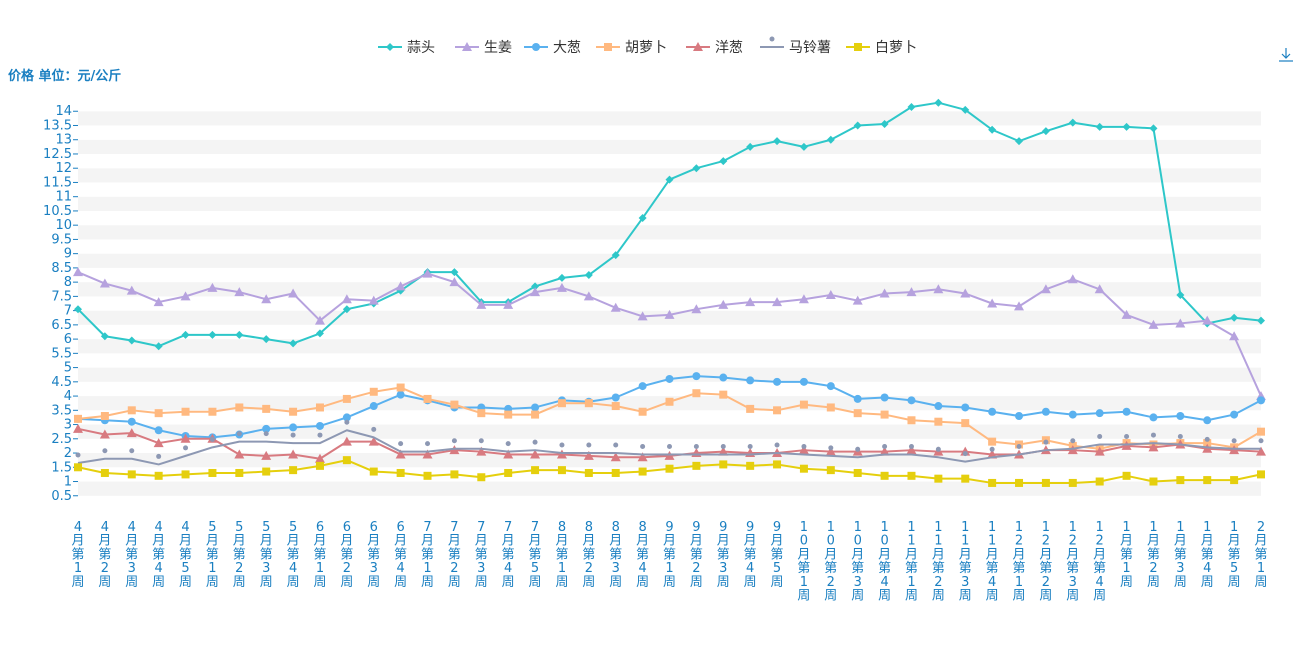 This screenshot has height=654, width=1300. What do you see at coordinates (68, 425) in the screenshot?
I see `y-tick-label: 3` at bounding box center [68, 425].